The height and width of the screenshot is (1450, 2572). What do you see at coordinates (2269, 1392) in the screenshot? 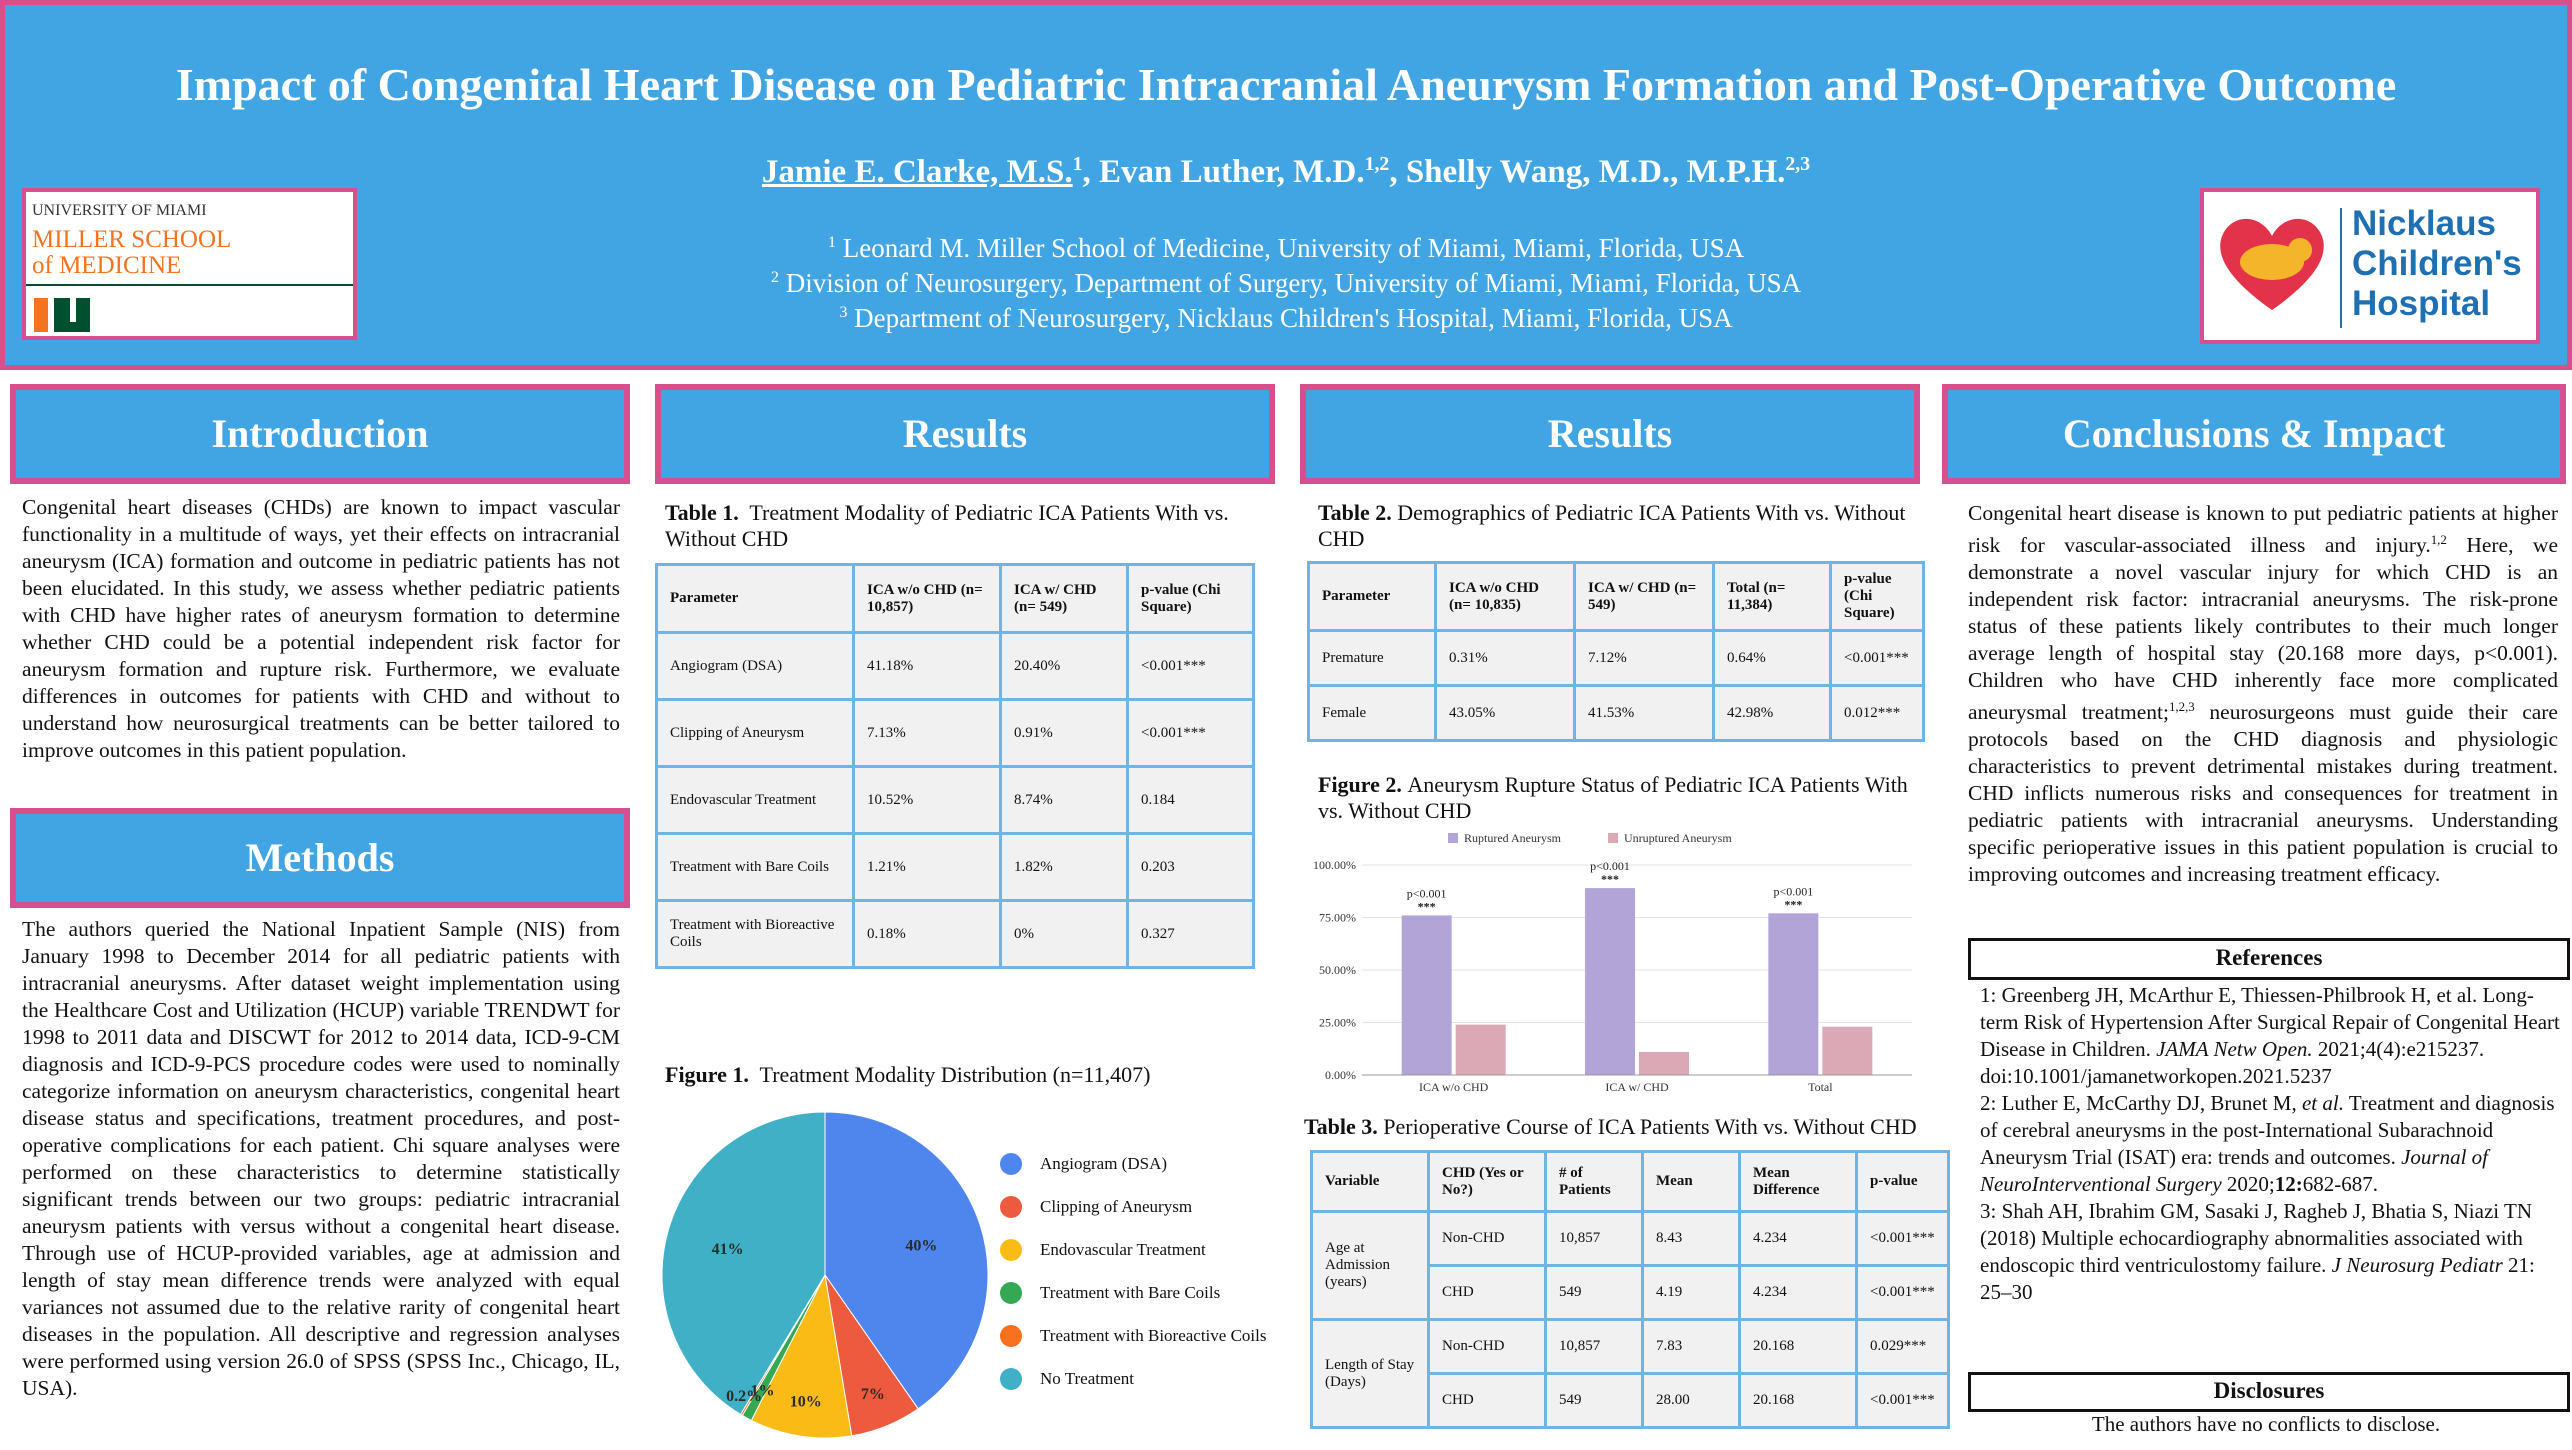
I see `disclosures-heading: Disclosures` at bounding box center [2269, 1392].